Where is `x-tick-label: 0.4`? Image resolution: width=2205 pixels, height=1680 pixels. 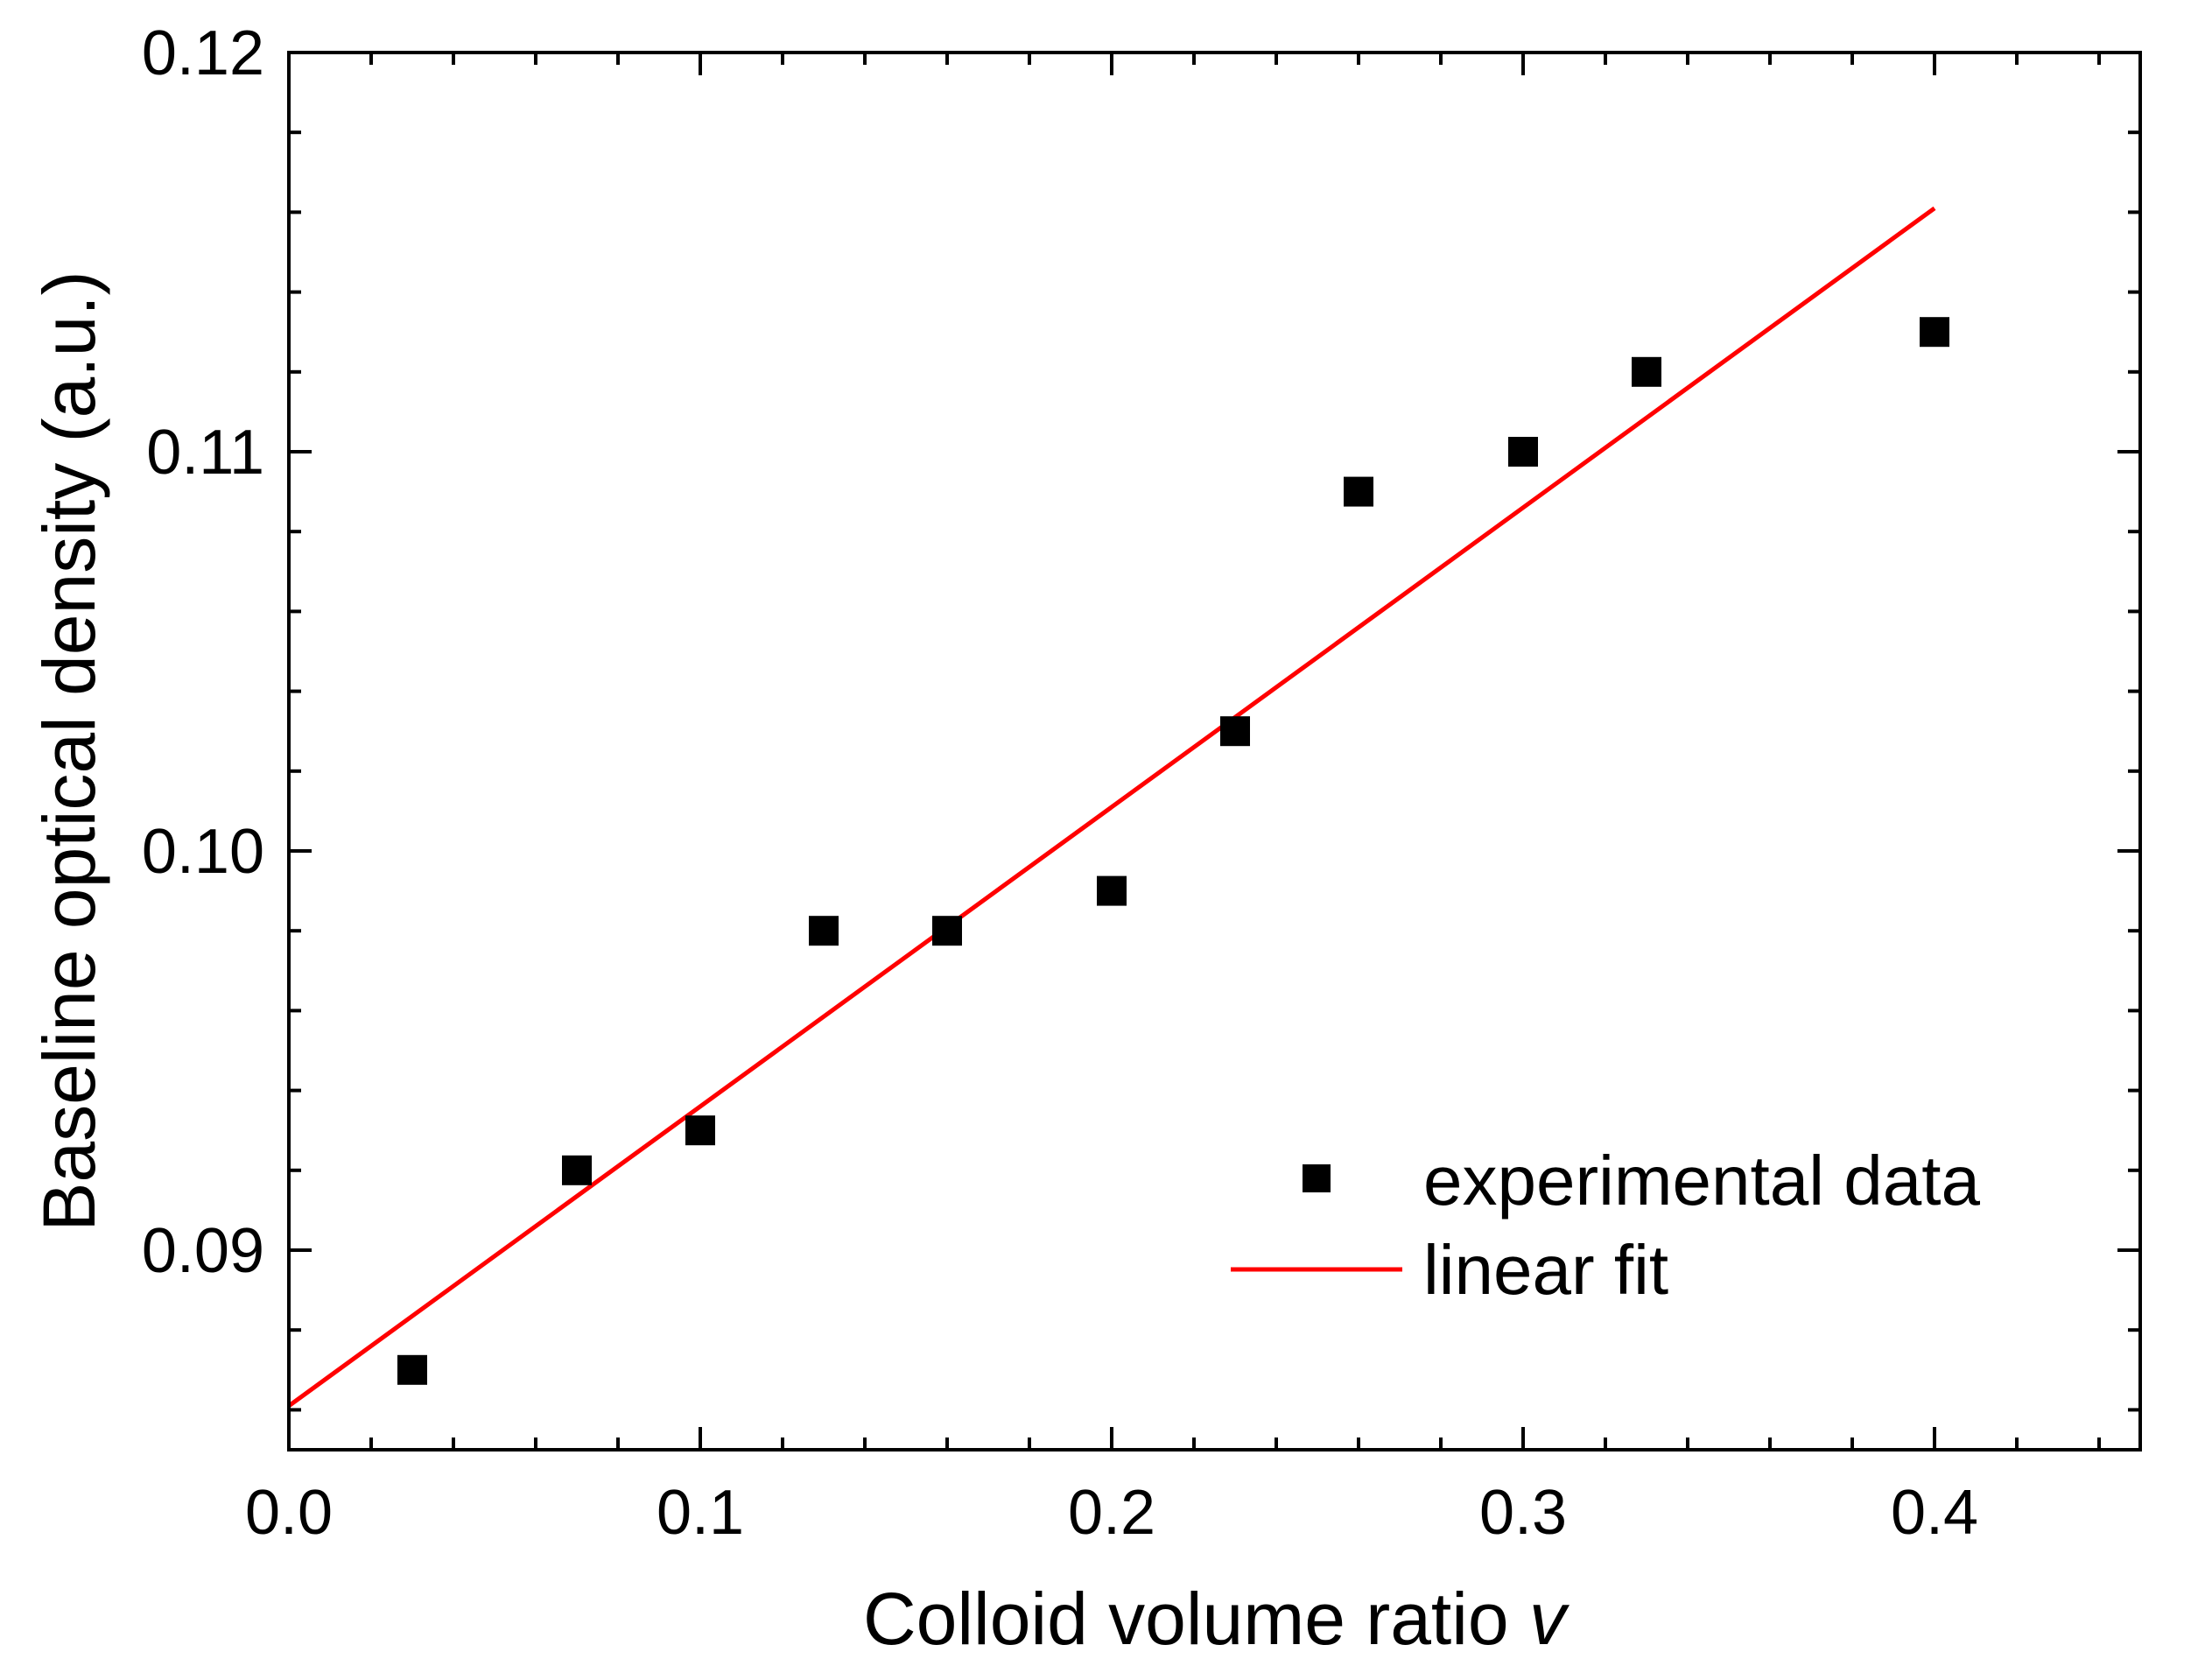
x-tick-label: 0.4 is located at coordinates (1934, 1513).